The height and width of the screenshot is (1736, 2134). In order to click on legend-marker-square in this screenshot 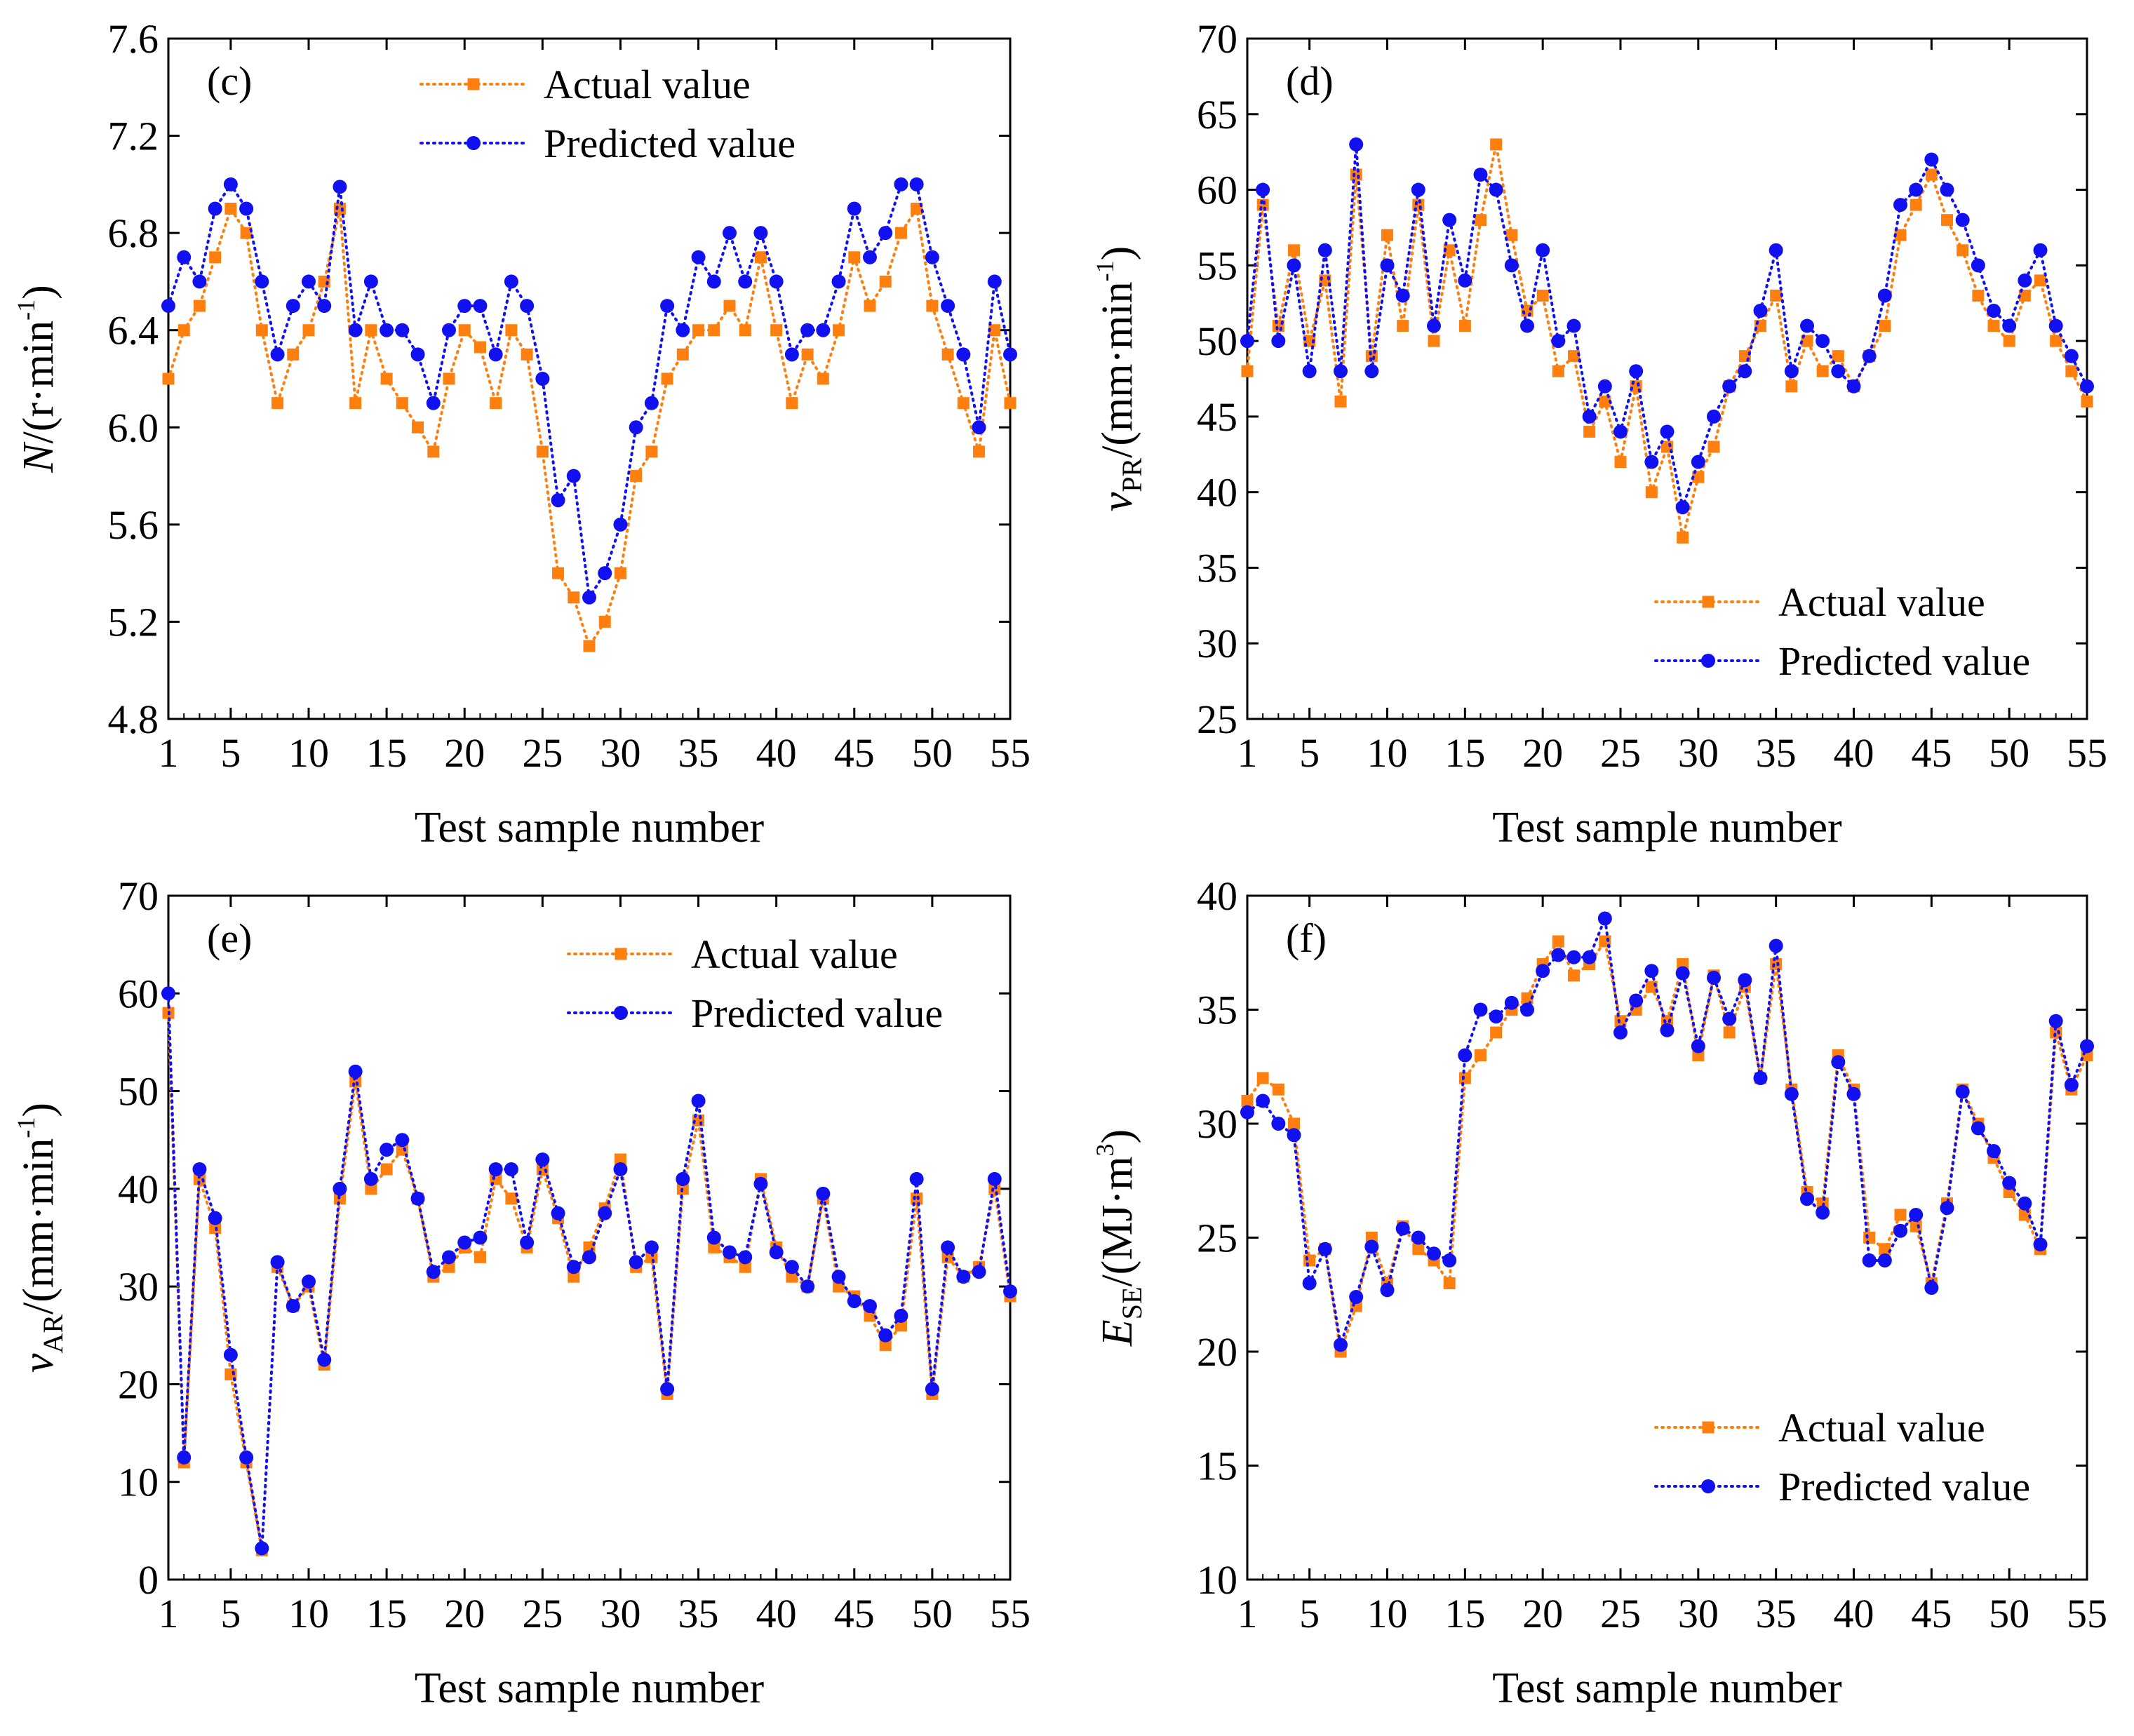, I will do `click(1708, 602)`.